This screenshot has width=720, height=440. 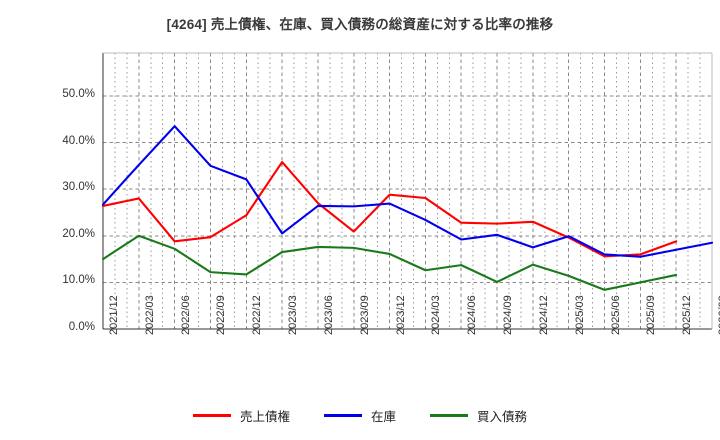 What do you see at coordinates (78, 187) in the screenshot?
I see `y-tick-label: 30.0%` at bounding box center [78, 187].